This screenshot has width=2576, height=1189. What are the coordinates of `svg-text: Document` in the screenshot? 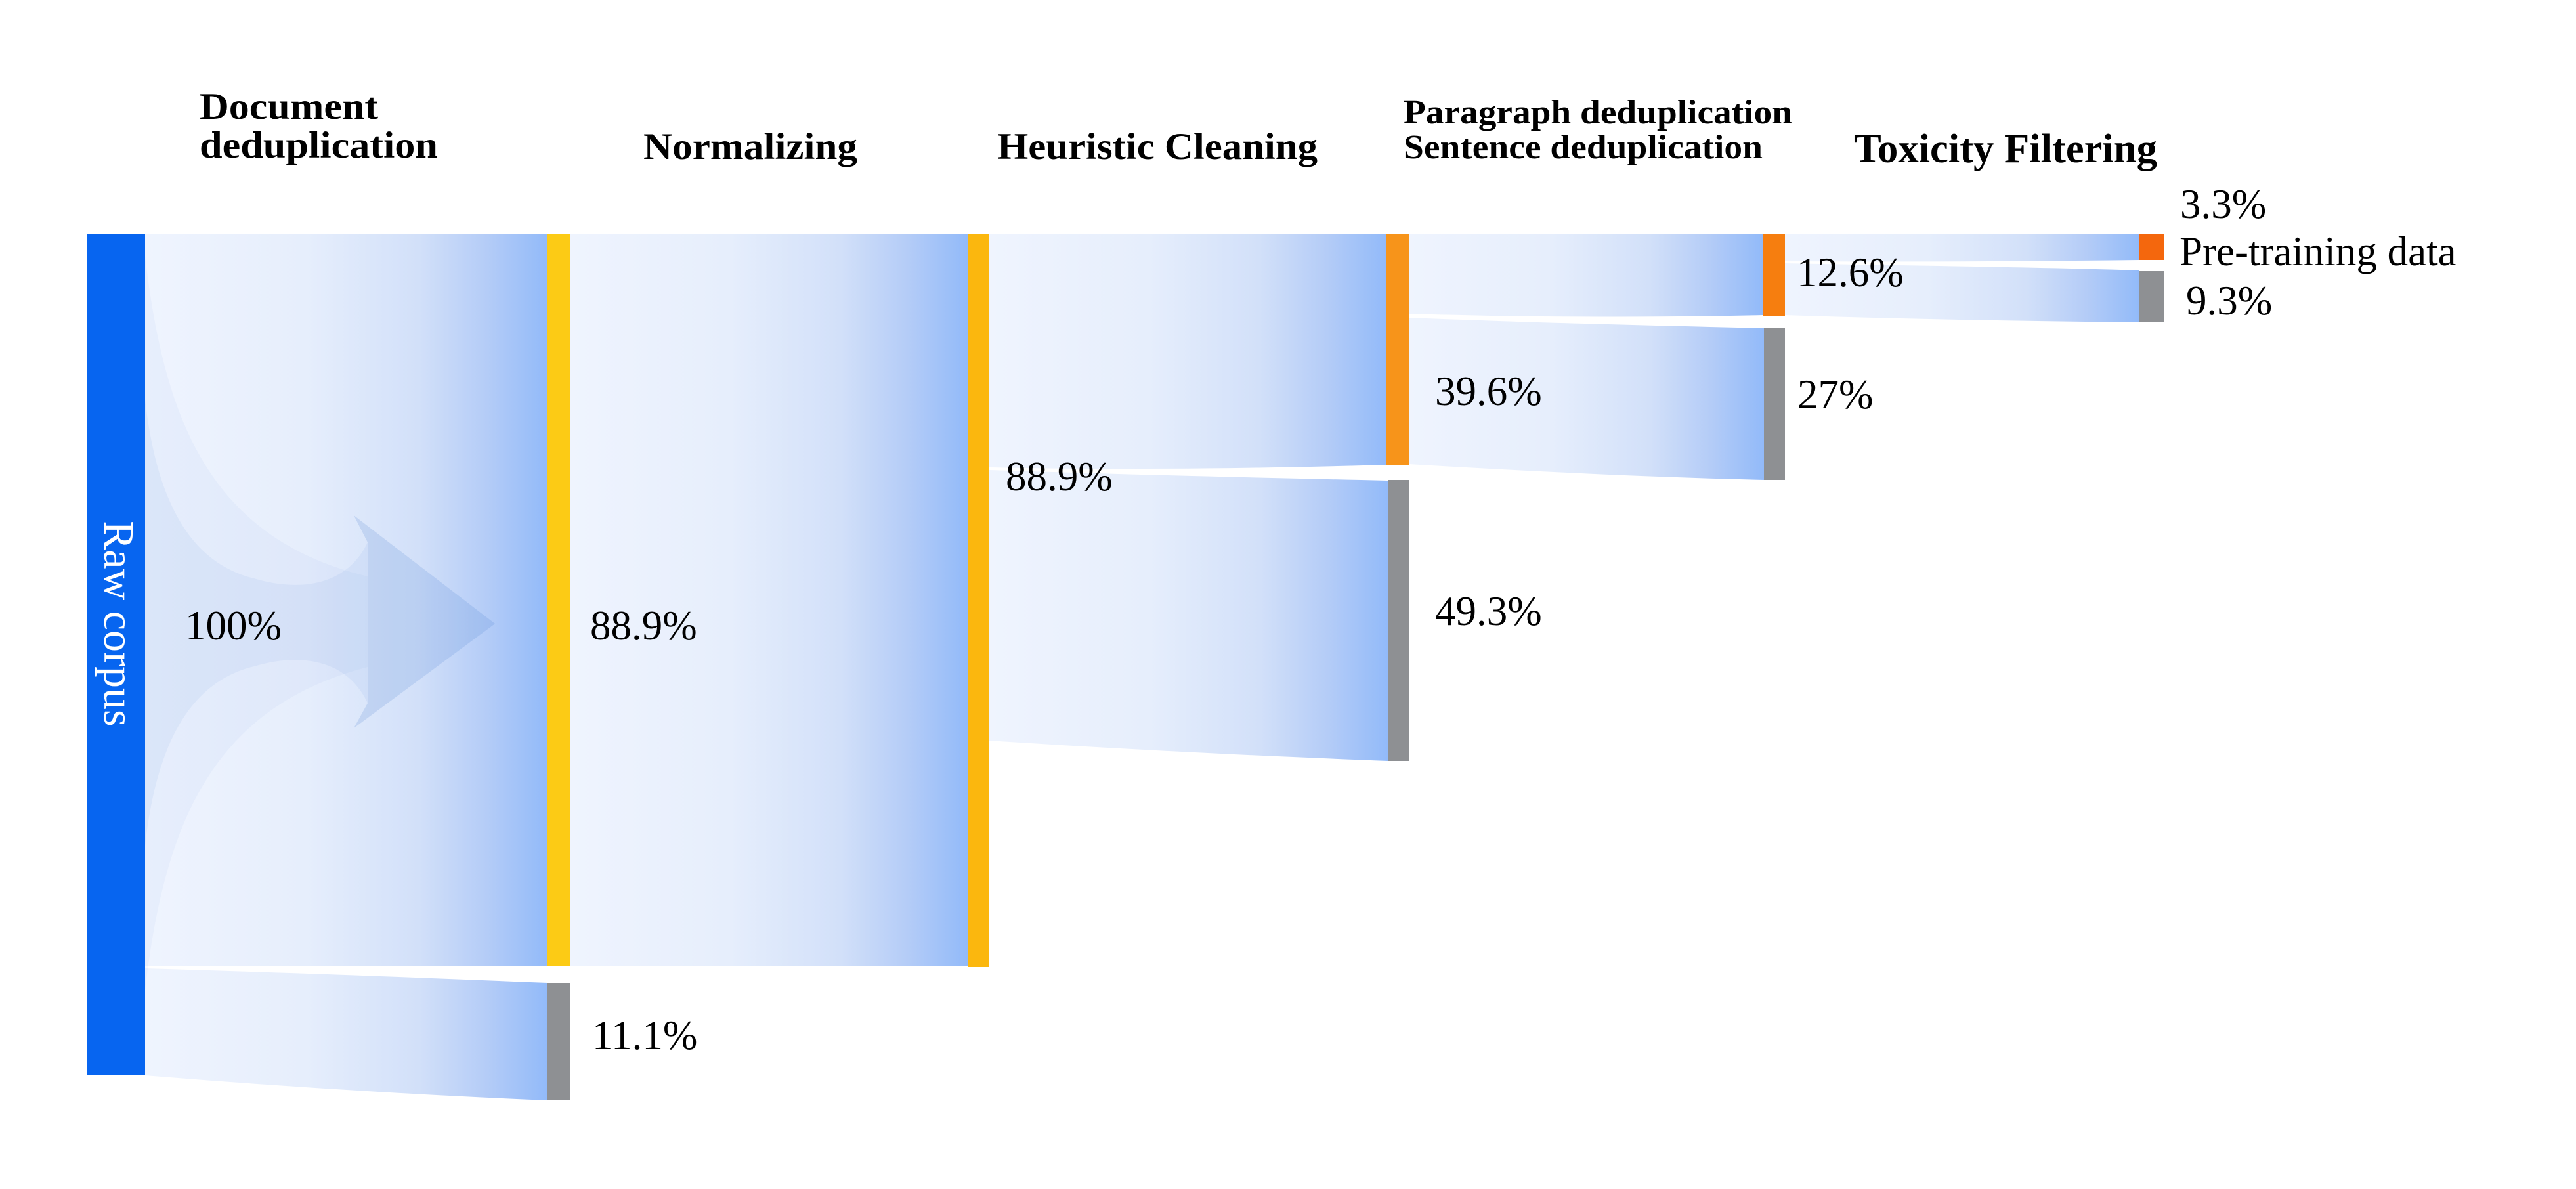 It's located at (289, 107).